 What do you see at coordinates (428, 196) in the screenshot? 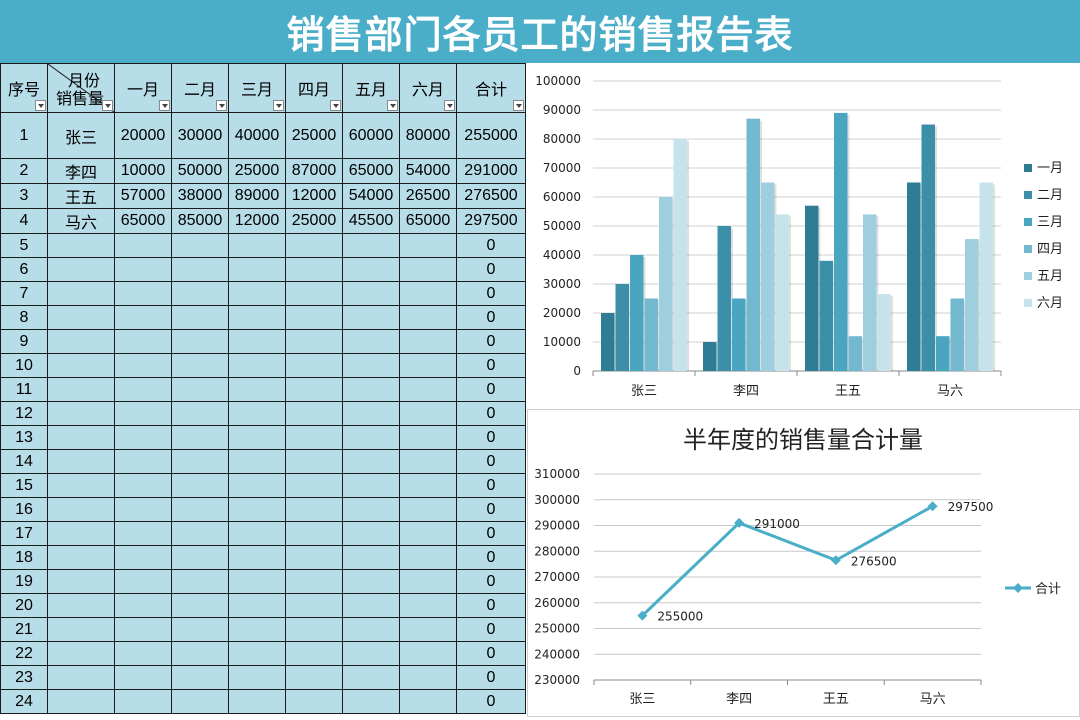
I see `cell-value: 26500` at bounding box center [428, 196].